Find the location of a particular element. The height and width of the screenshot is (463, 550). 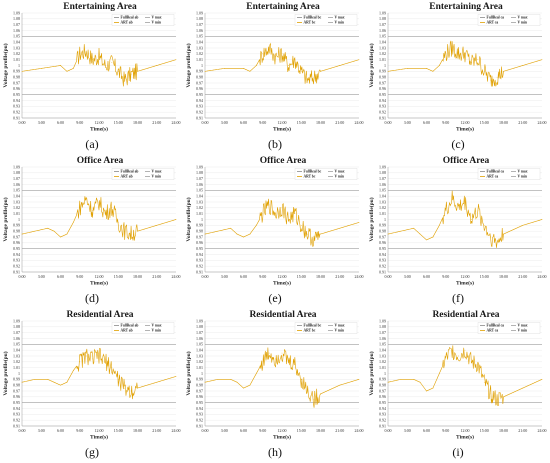

x-tick-label: 15:00 is located at coordinates (118, 430).